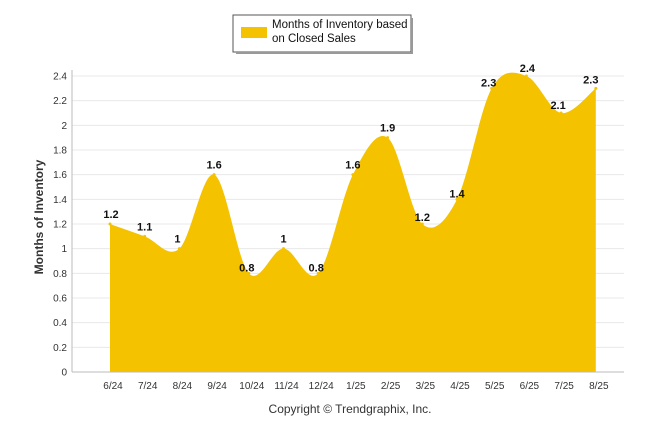  I want to click on legend-label-line-1: Months of Inventory based, so click(340, 25).